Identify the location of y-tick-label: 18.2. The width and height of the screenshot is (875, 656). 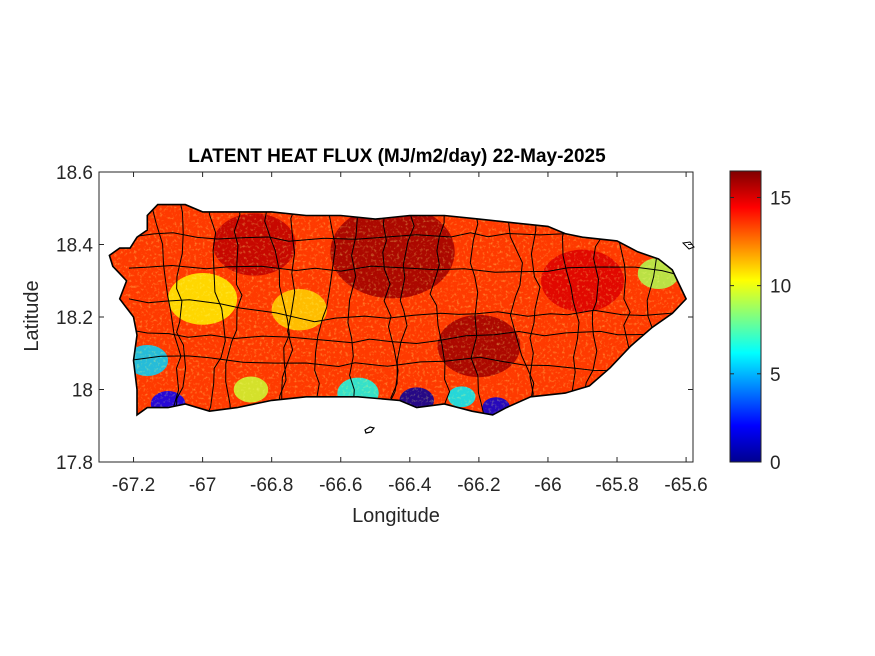
(74, 318).